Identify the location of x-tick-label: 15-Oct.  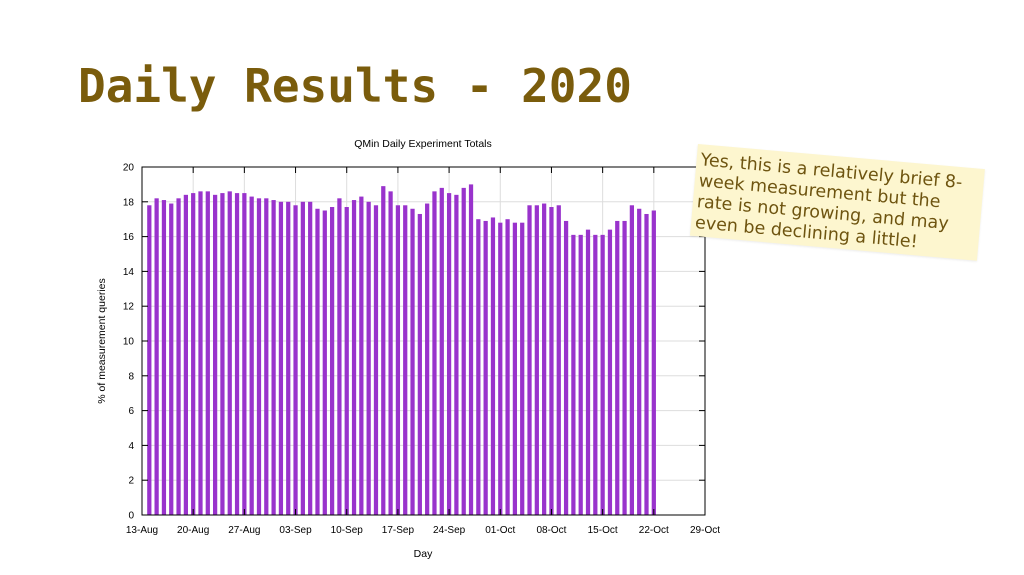
(603, 530).